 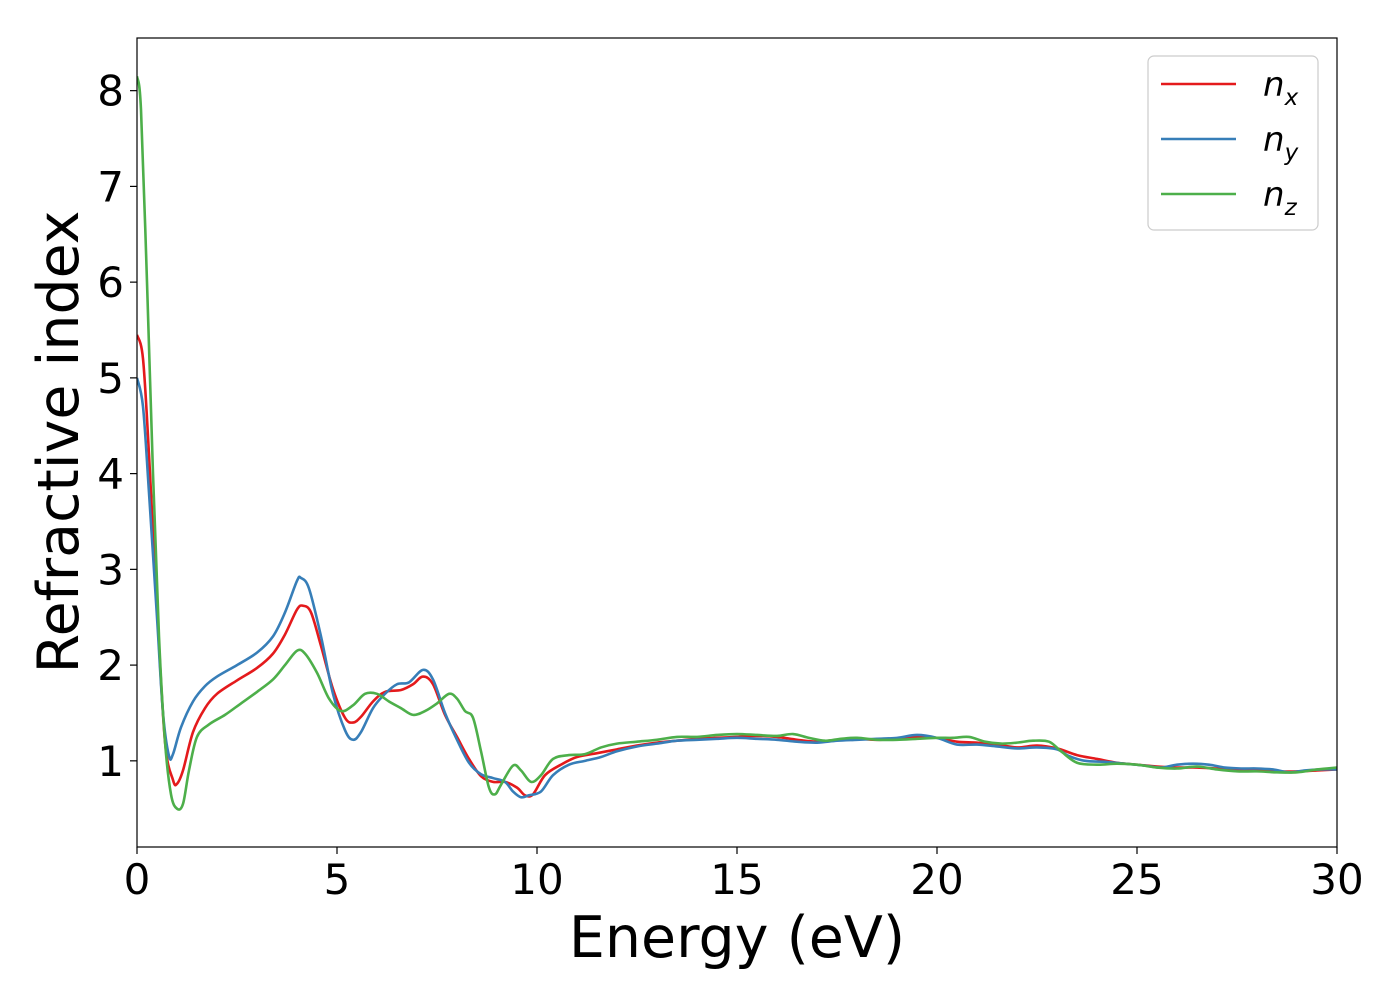 What do you see at coordinates (110, 569) in the screenshot?
I see `y-tick-label: 3` at bounding box center [110, 569].